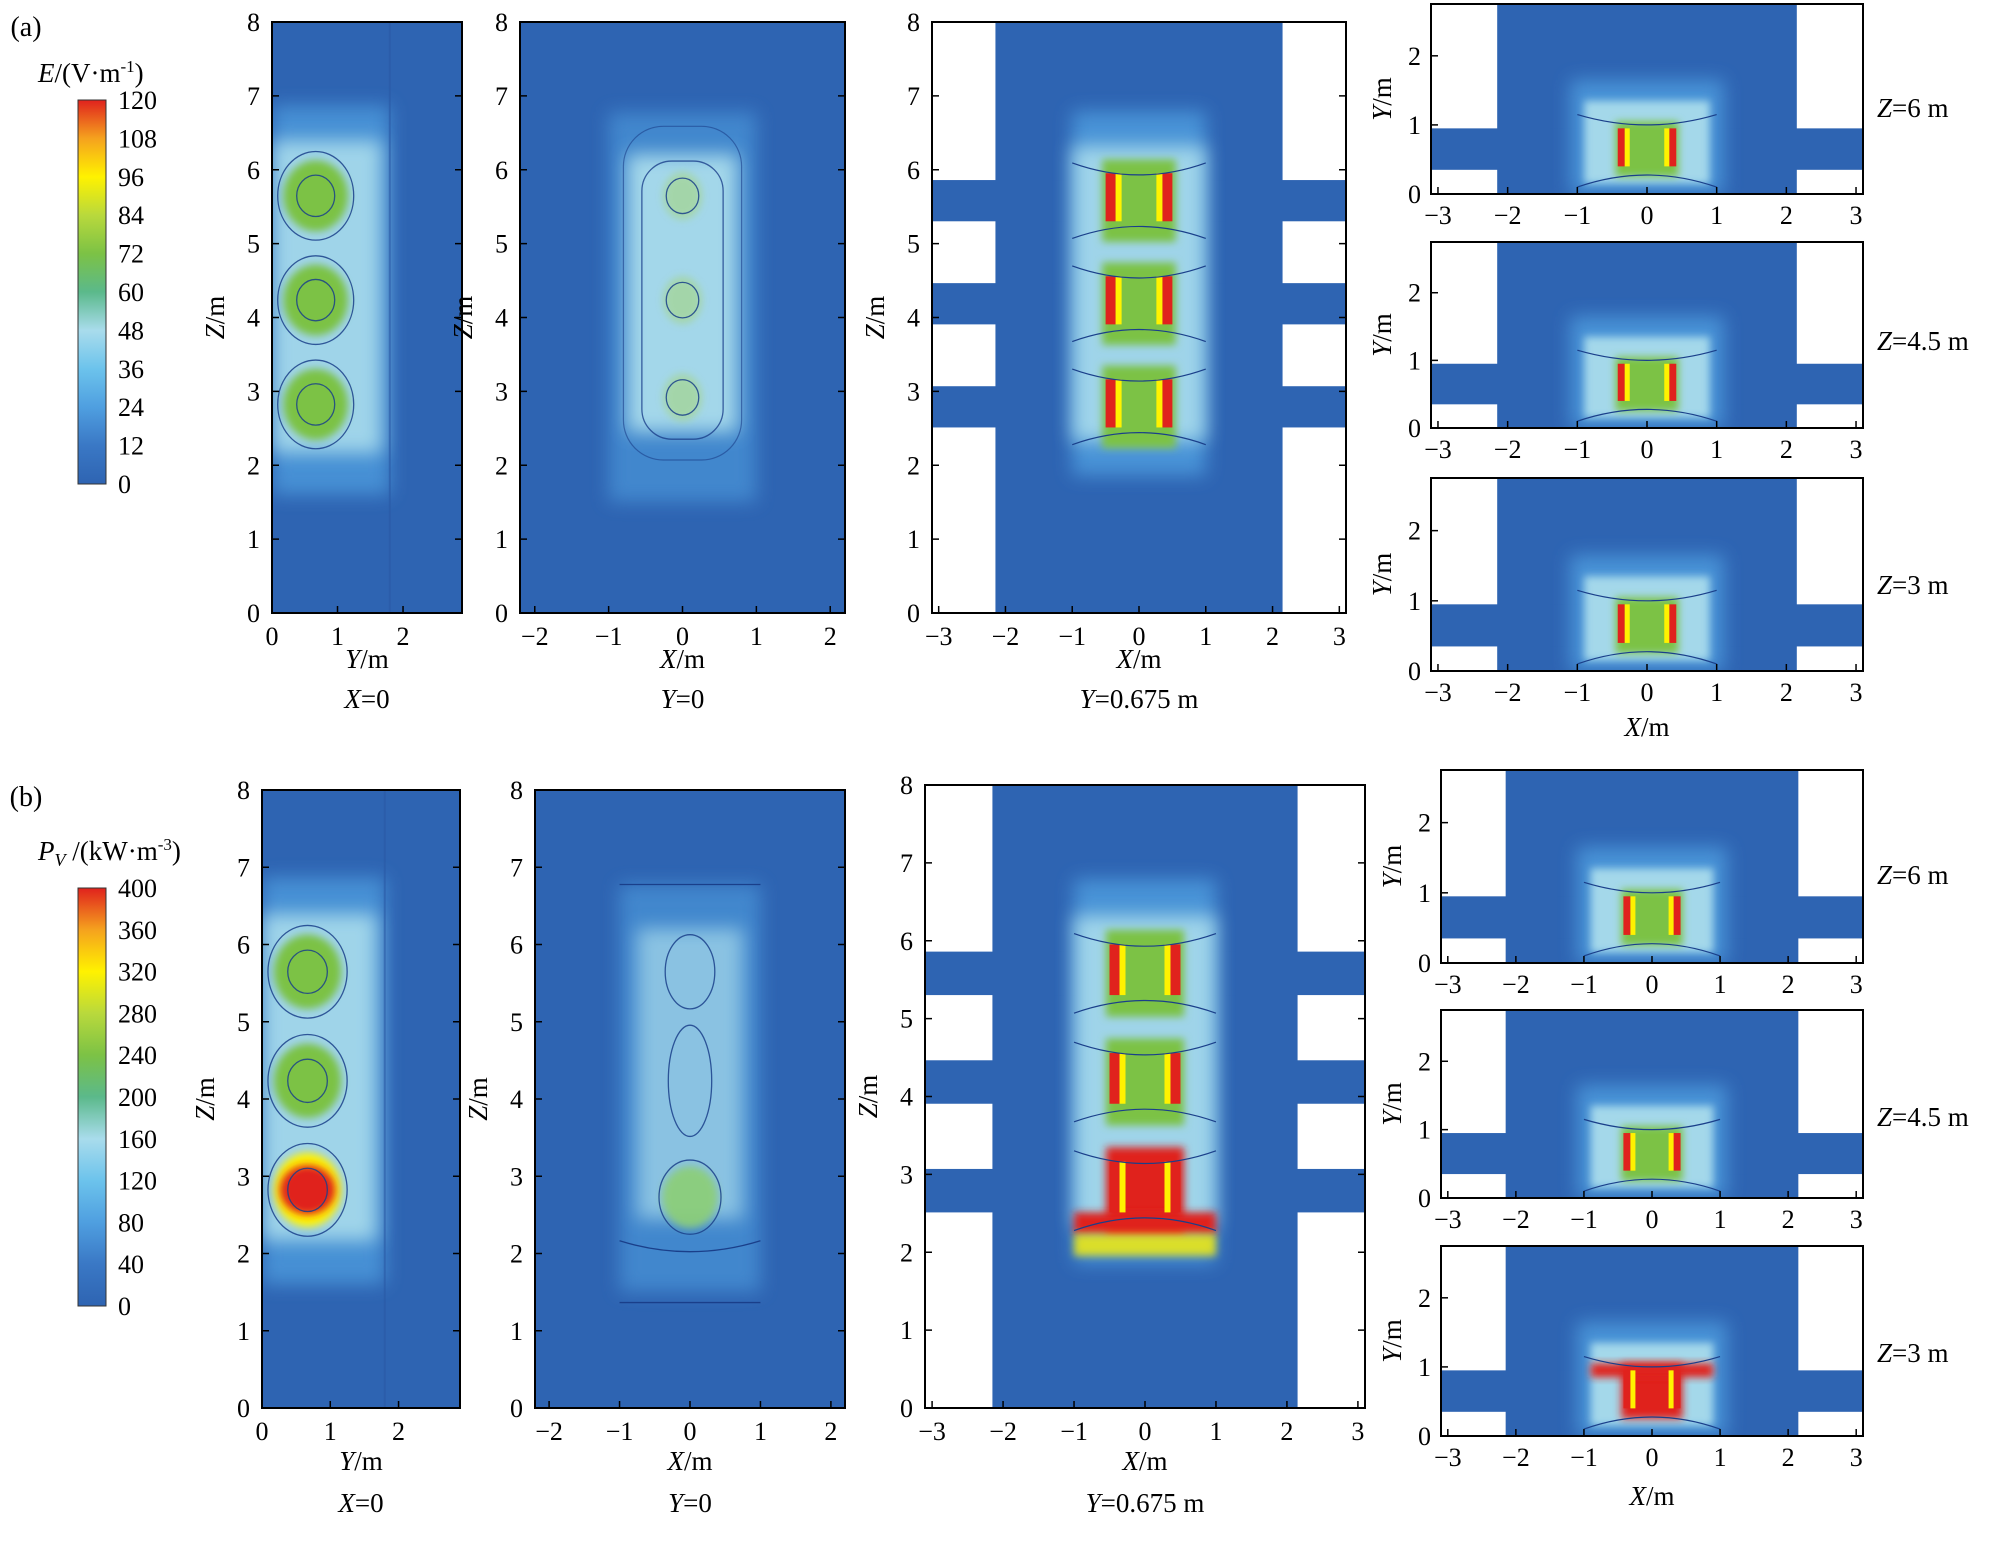  Describe the element at coordinates (913, 465) in the screenshot. I see `plot-y0675-ytick-label: 2` at that location.